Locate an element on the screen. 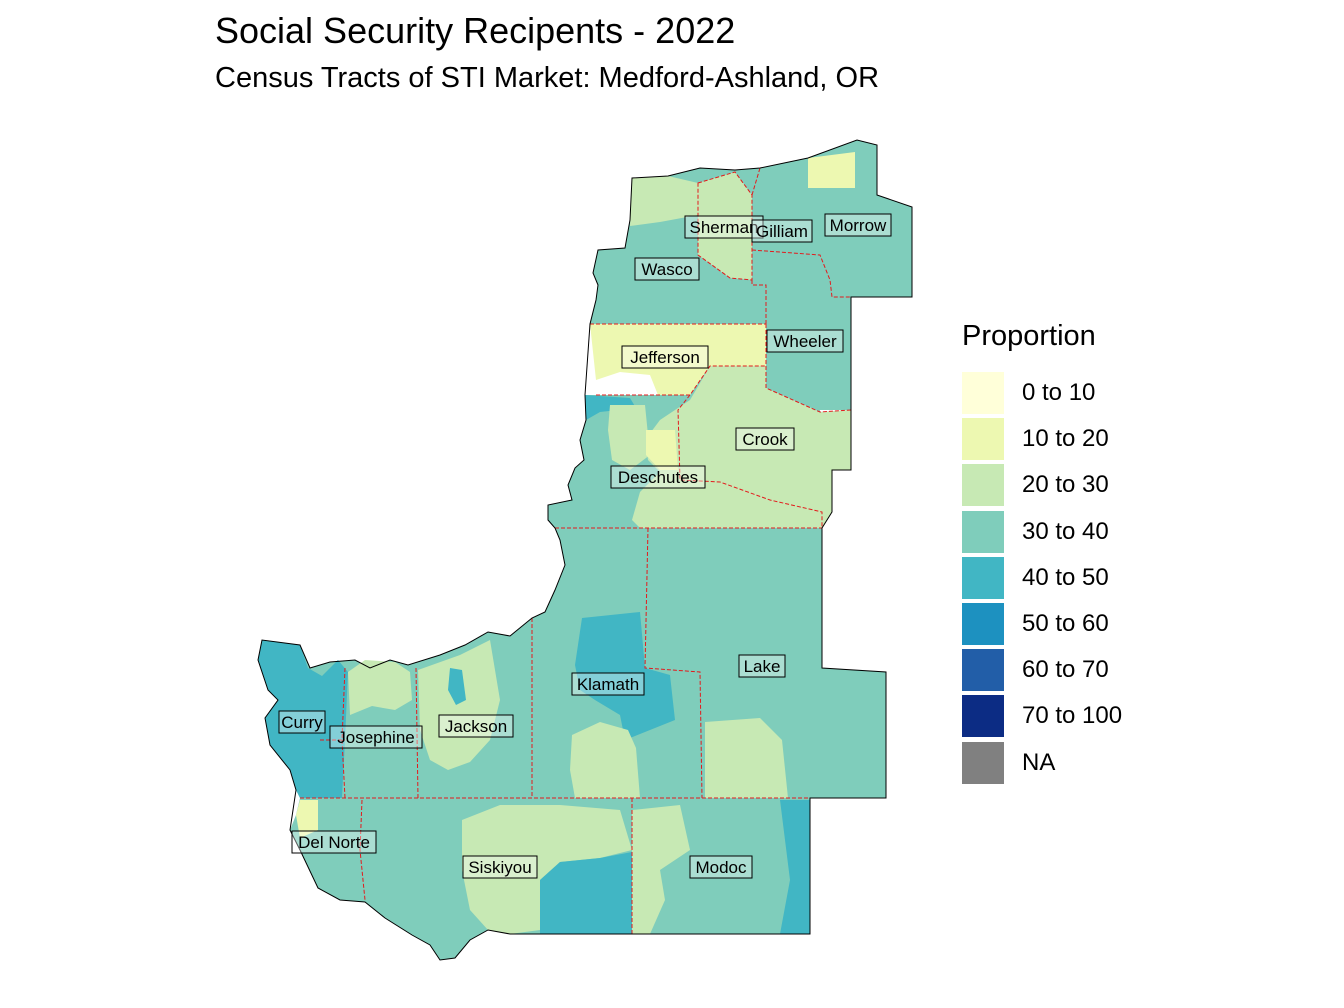  border-jackson-josephine is located at coordinates (369, 733).